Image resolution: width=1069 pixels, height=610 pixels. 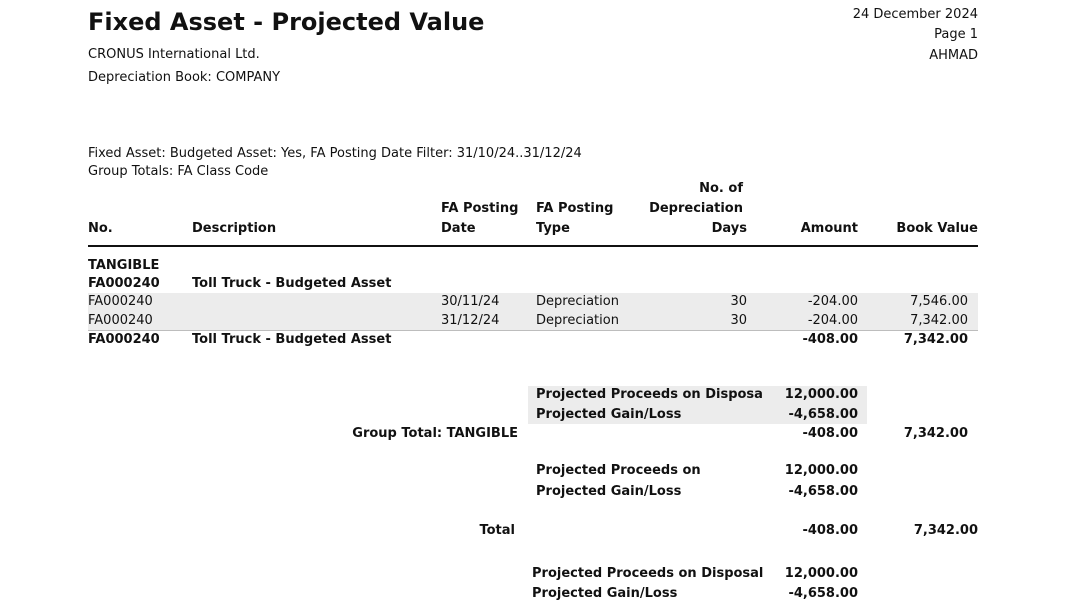 I want to click on asset-total-amount: -408.00, so click(x=830, y=339).